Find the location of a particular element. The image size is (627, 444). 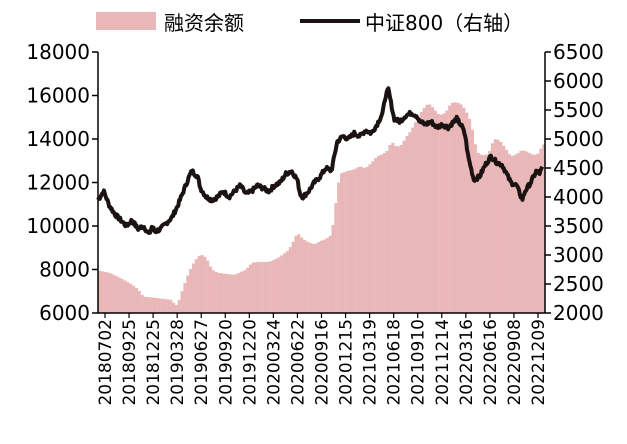

left-tick-label: 6000 is located at coordinates (64, 313).